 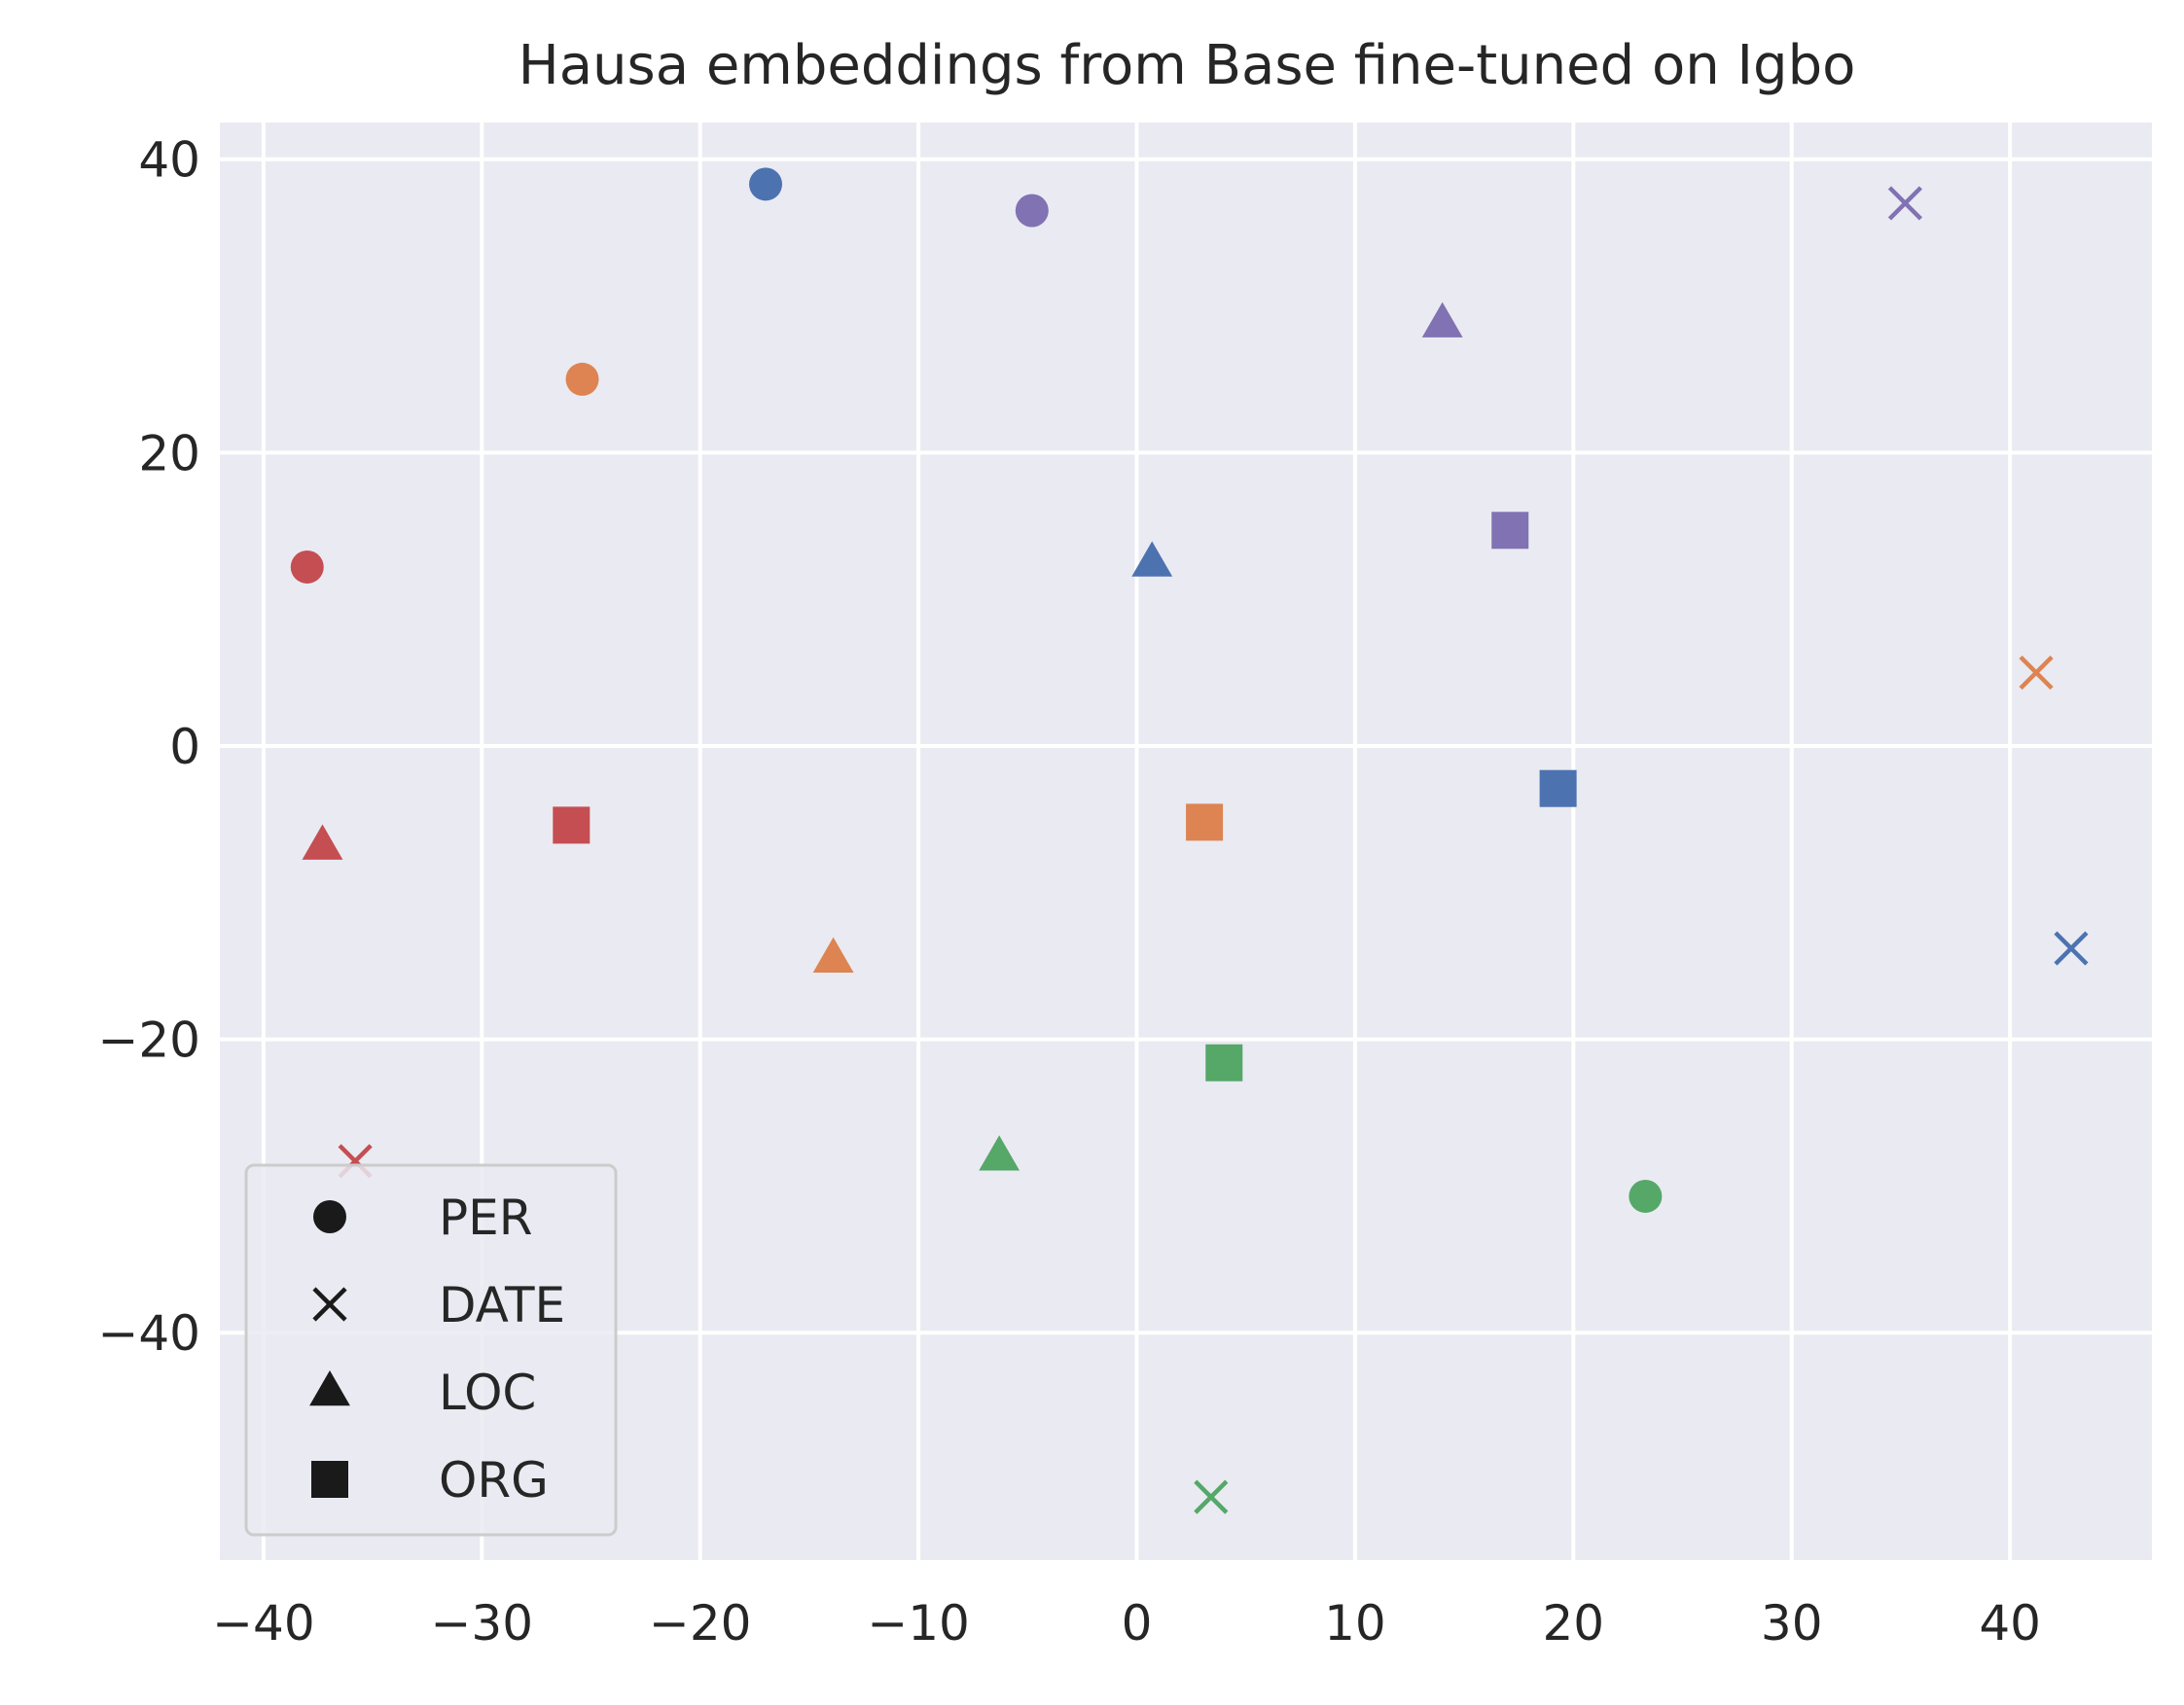 What do you see at coordinates (487, 1393) in the screenshot?
I see `legend-label: LOC` at bounding box center [487, 1393].